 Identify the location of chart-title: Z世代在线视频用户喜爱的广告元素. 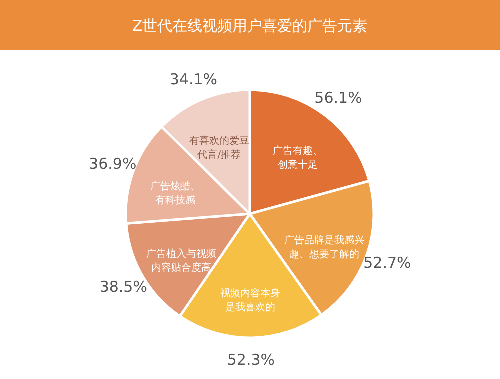
(250, 26).